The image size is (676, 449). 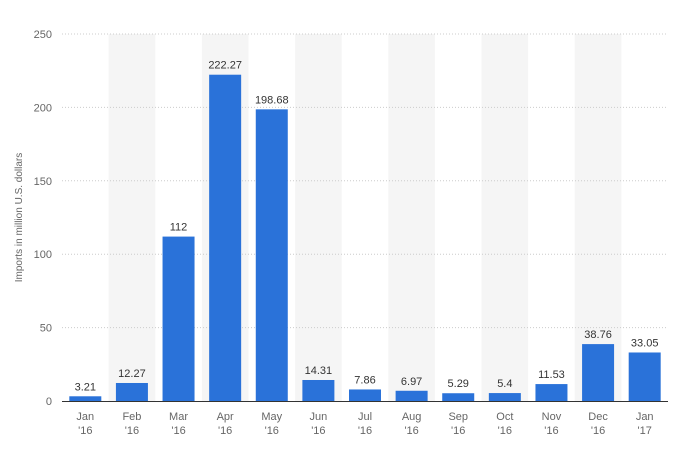 What do you see at coordinates (504, 417) in the screenshot?
I see `x-tick-label: Oct` at bounding box center [504, 417].